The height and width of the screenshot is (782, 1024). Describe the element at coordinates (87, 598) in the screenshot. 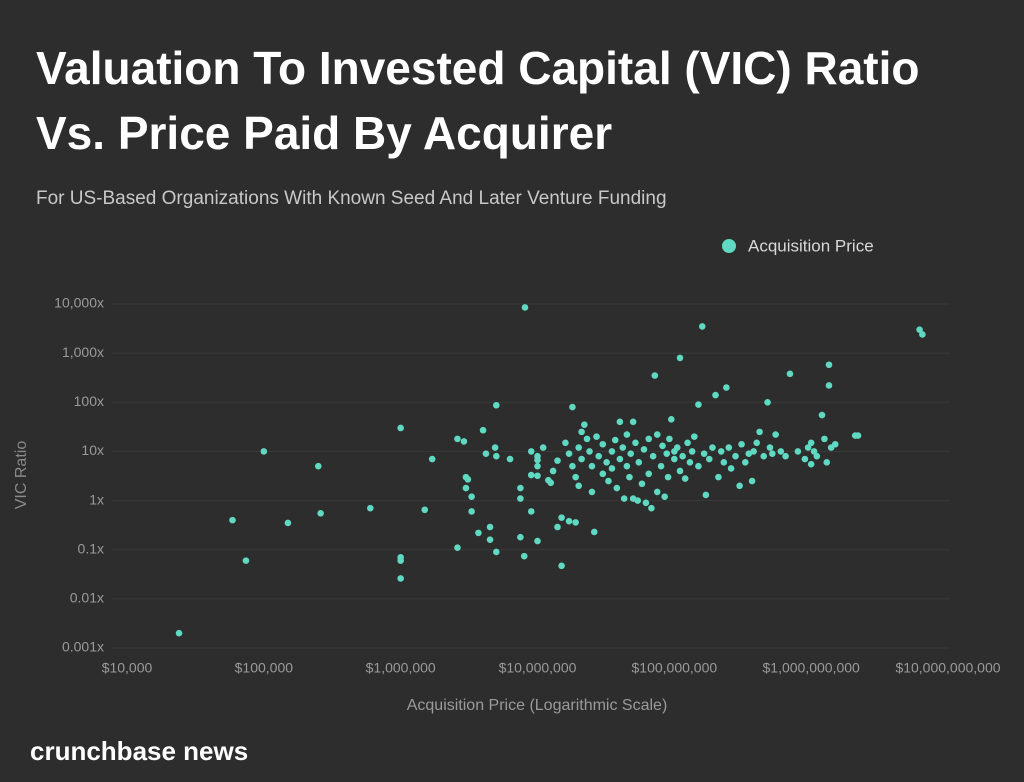

I see `y-tick-label: 0.01x` at that location.